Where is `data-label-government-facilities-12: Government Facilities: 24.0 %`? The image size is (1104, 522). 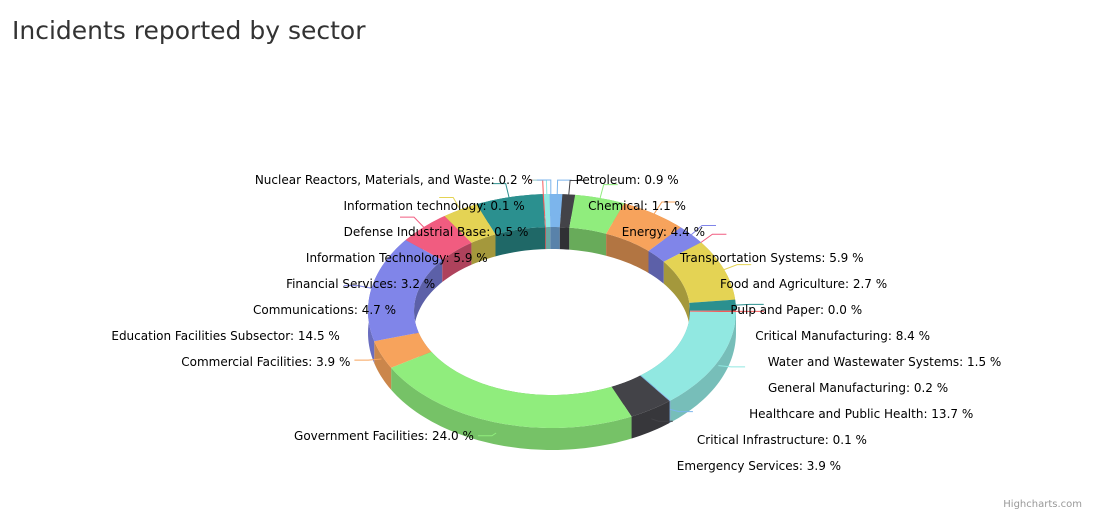 data-label-government-facilities-12: Government Facilities: 24.0 % is located at coordinates (384, 436).